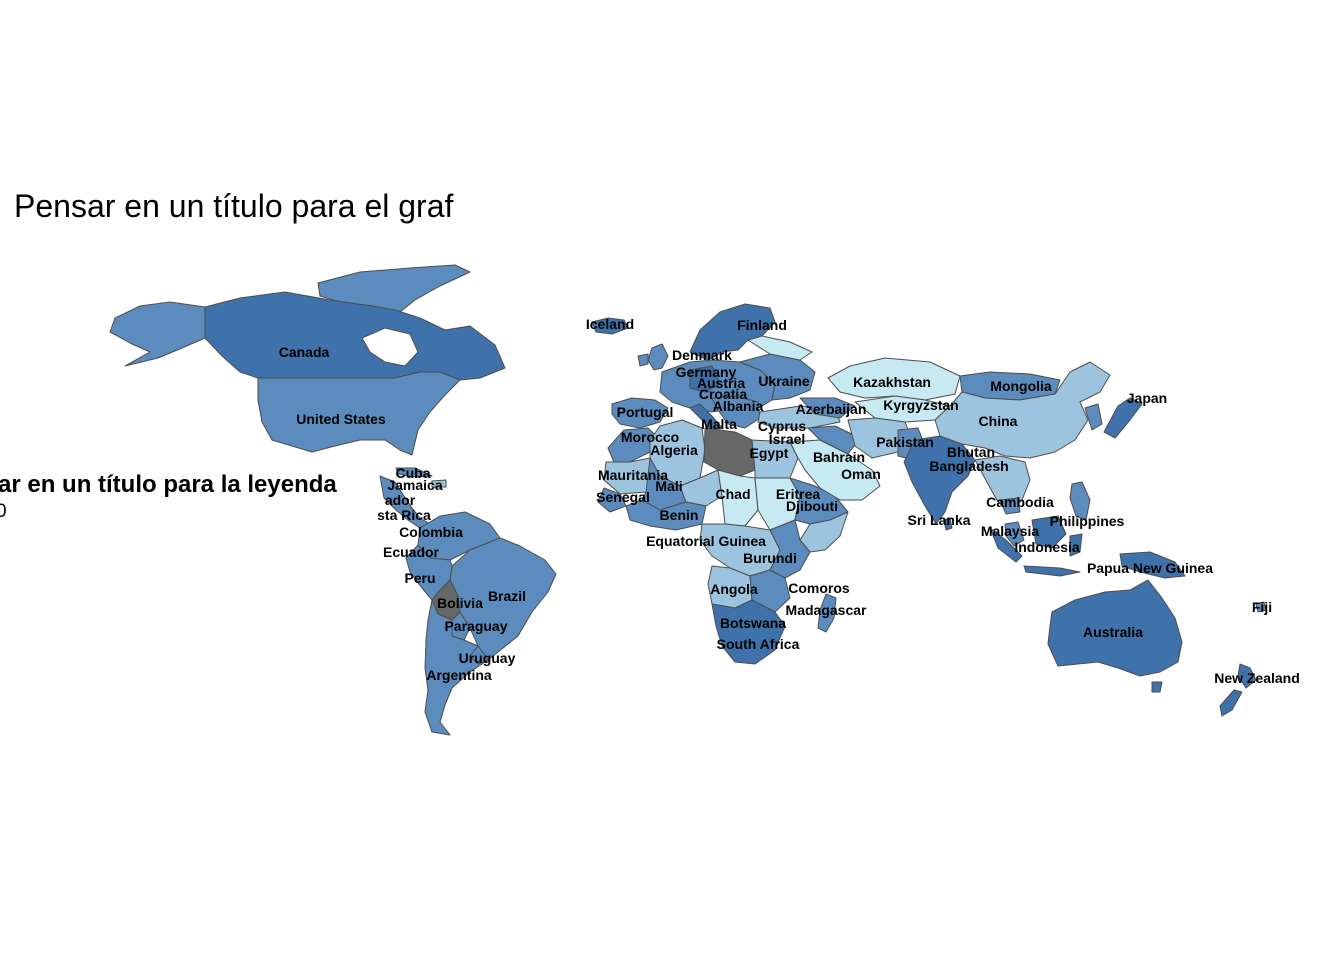  What do you see at coordinates (1123, 418) in the screenshot?
I see `japan-shape` at bounding box center [1123, 418].